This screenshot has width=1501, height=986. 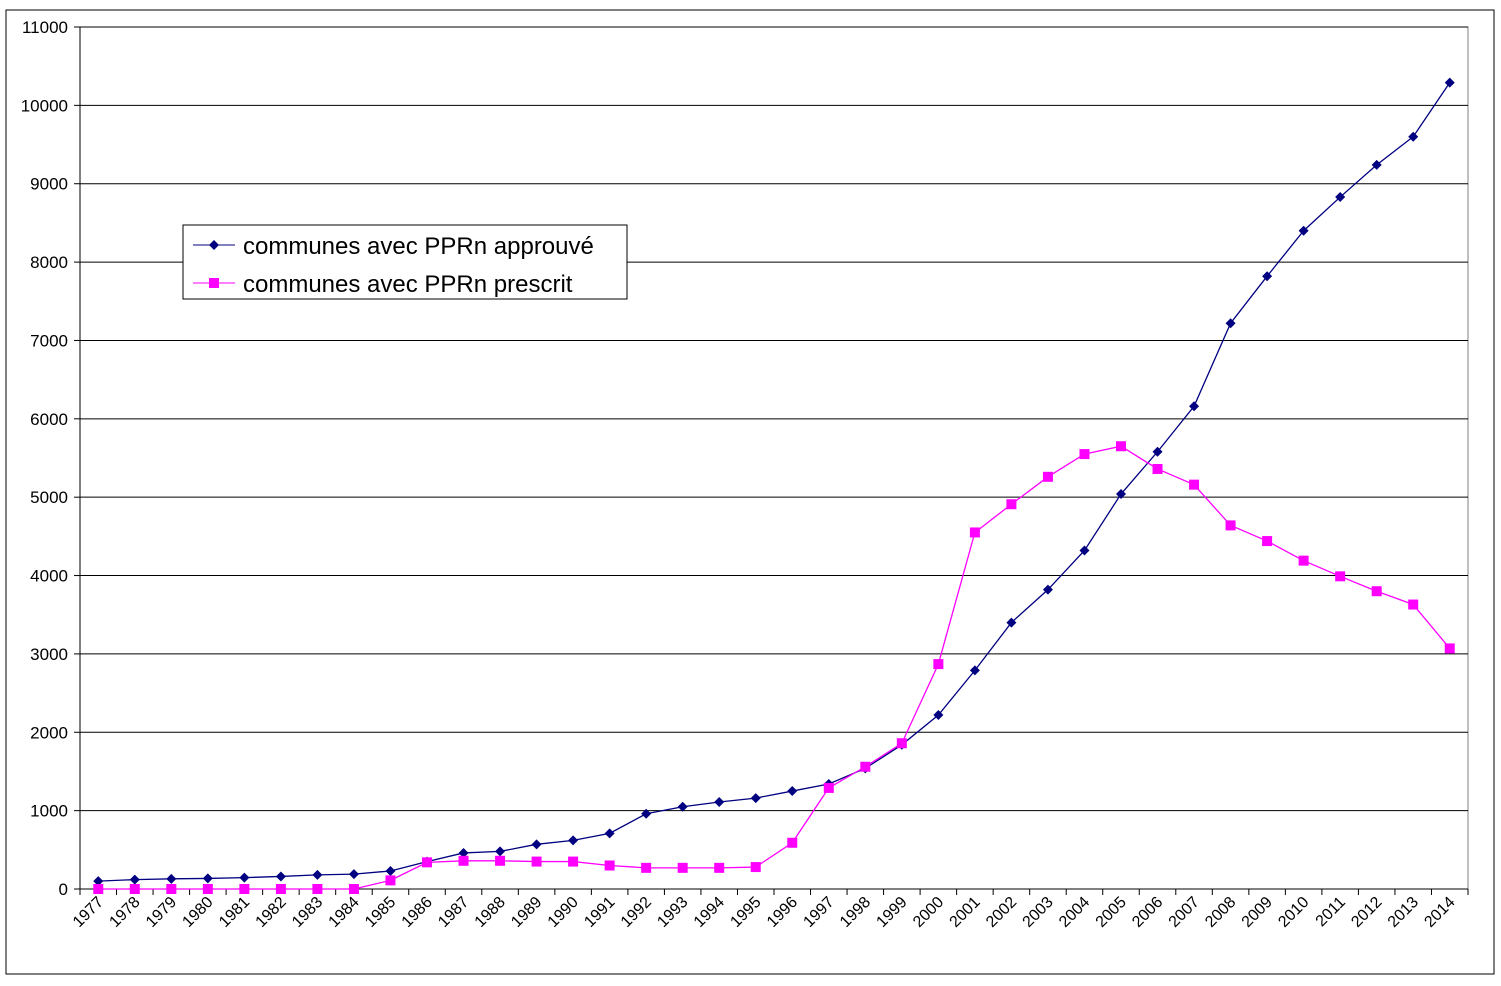 What do you see at coordinates (49, 732) in the screenshot?
I see `y-tick-label: 2000` at bounding box center [49, 732].